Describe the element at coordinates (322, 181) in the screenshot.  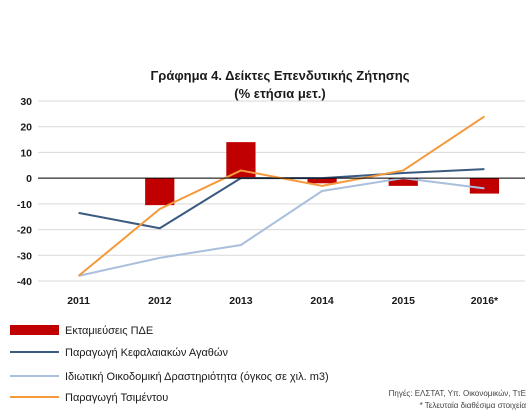
I see `bar-2014` at that location.